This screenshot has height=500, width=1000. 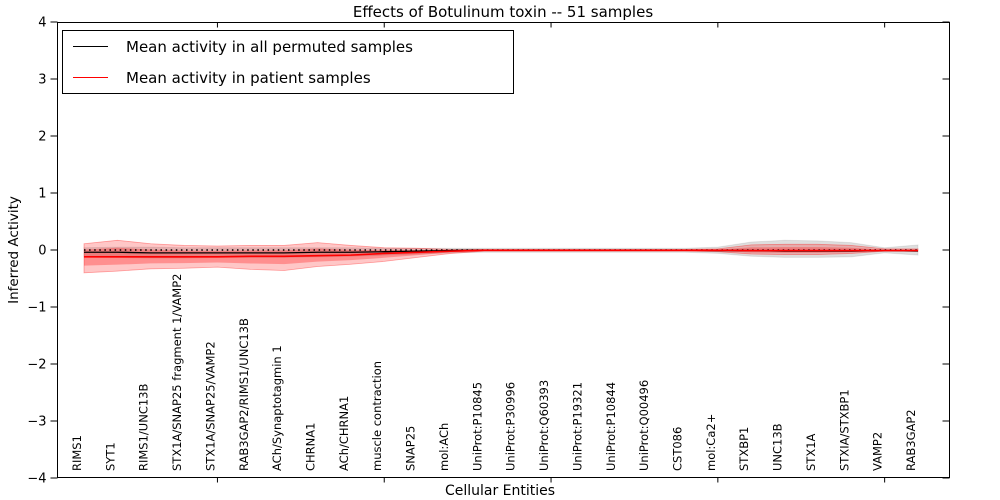 What do you see at coordinates (444, 447) in the screenshot?
I see `x-tick-label: mol:ACh` at bounding box center [444, 447].